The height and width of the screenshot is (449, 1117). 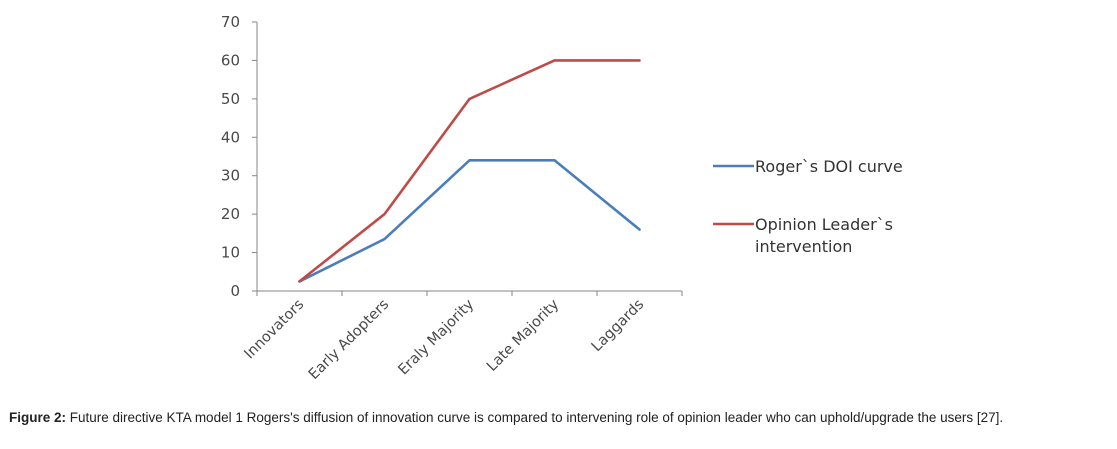 What do you see at coordinates (230, 137) in the screenshot?
I see `y-tick-label: 40` at bounding box center [230, 137].